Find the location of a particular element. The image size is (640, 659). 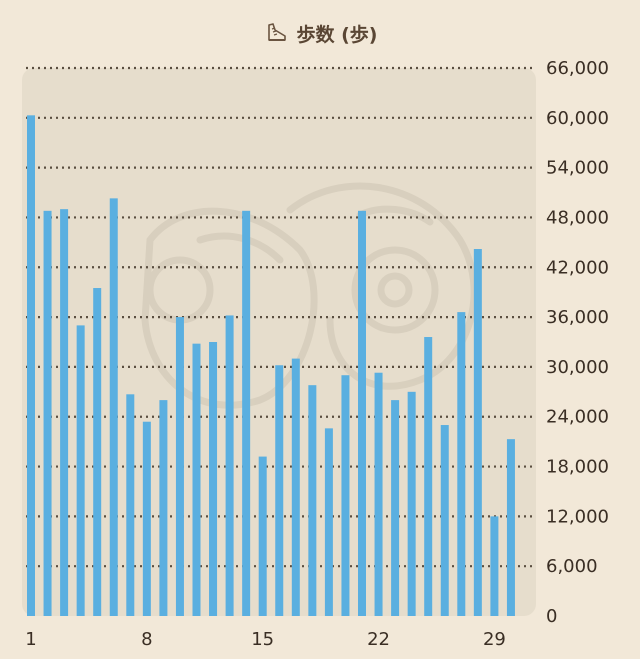

y-tick-label: 36,000 is located at coordinates (577, 317).